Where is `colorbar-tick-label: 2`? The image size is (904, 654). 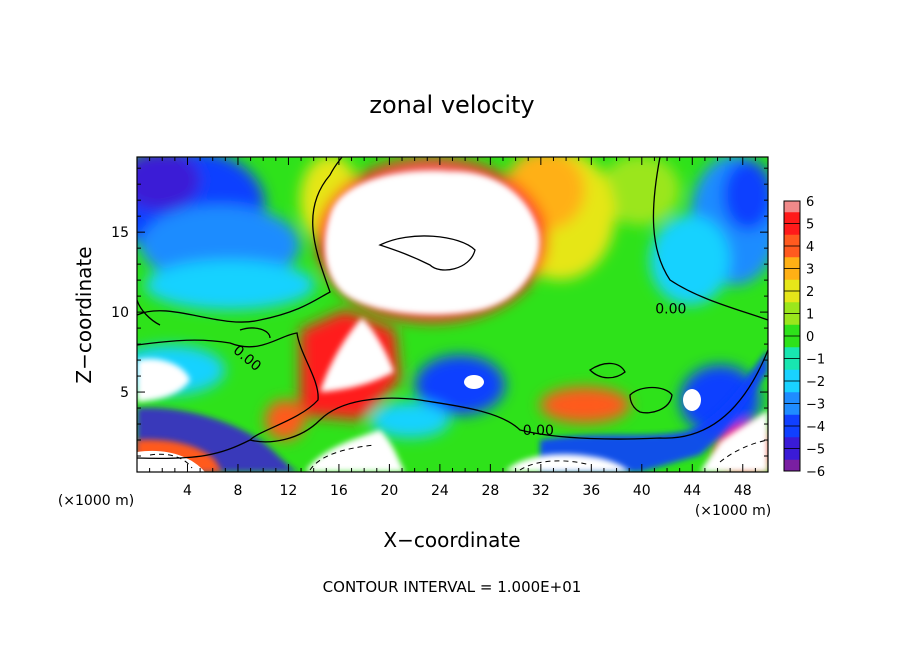
colorbar-tick-label: 2 is located at coordinates (810, 292).